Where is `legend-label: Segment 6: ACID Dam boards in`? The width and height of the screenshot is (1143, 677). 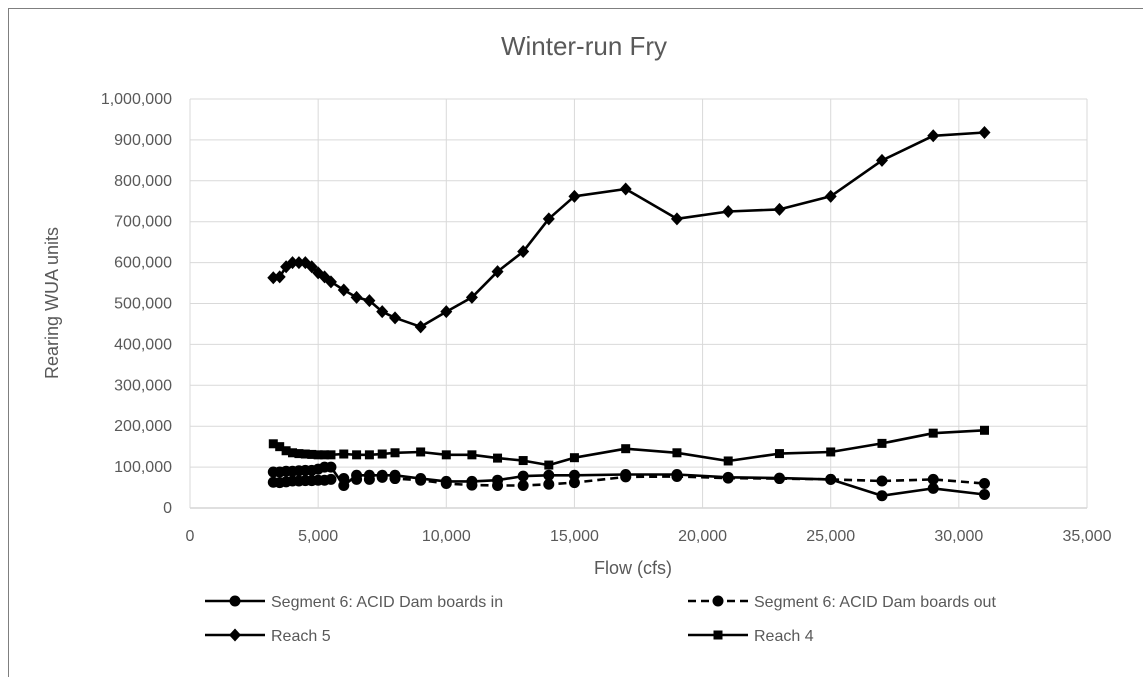
legend-label: Segment 6: ACID Dam boards in is located at coordinates (387, 602).